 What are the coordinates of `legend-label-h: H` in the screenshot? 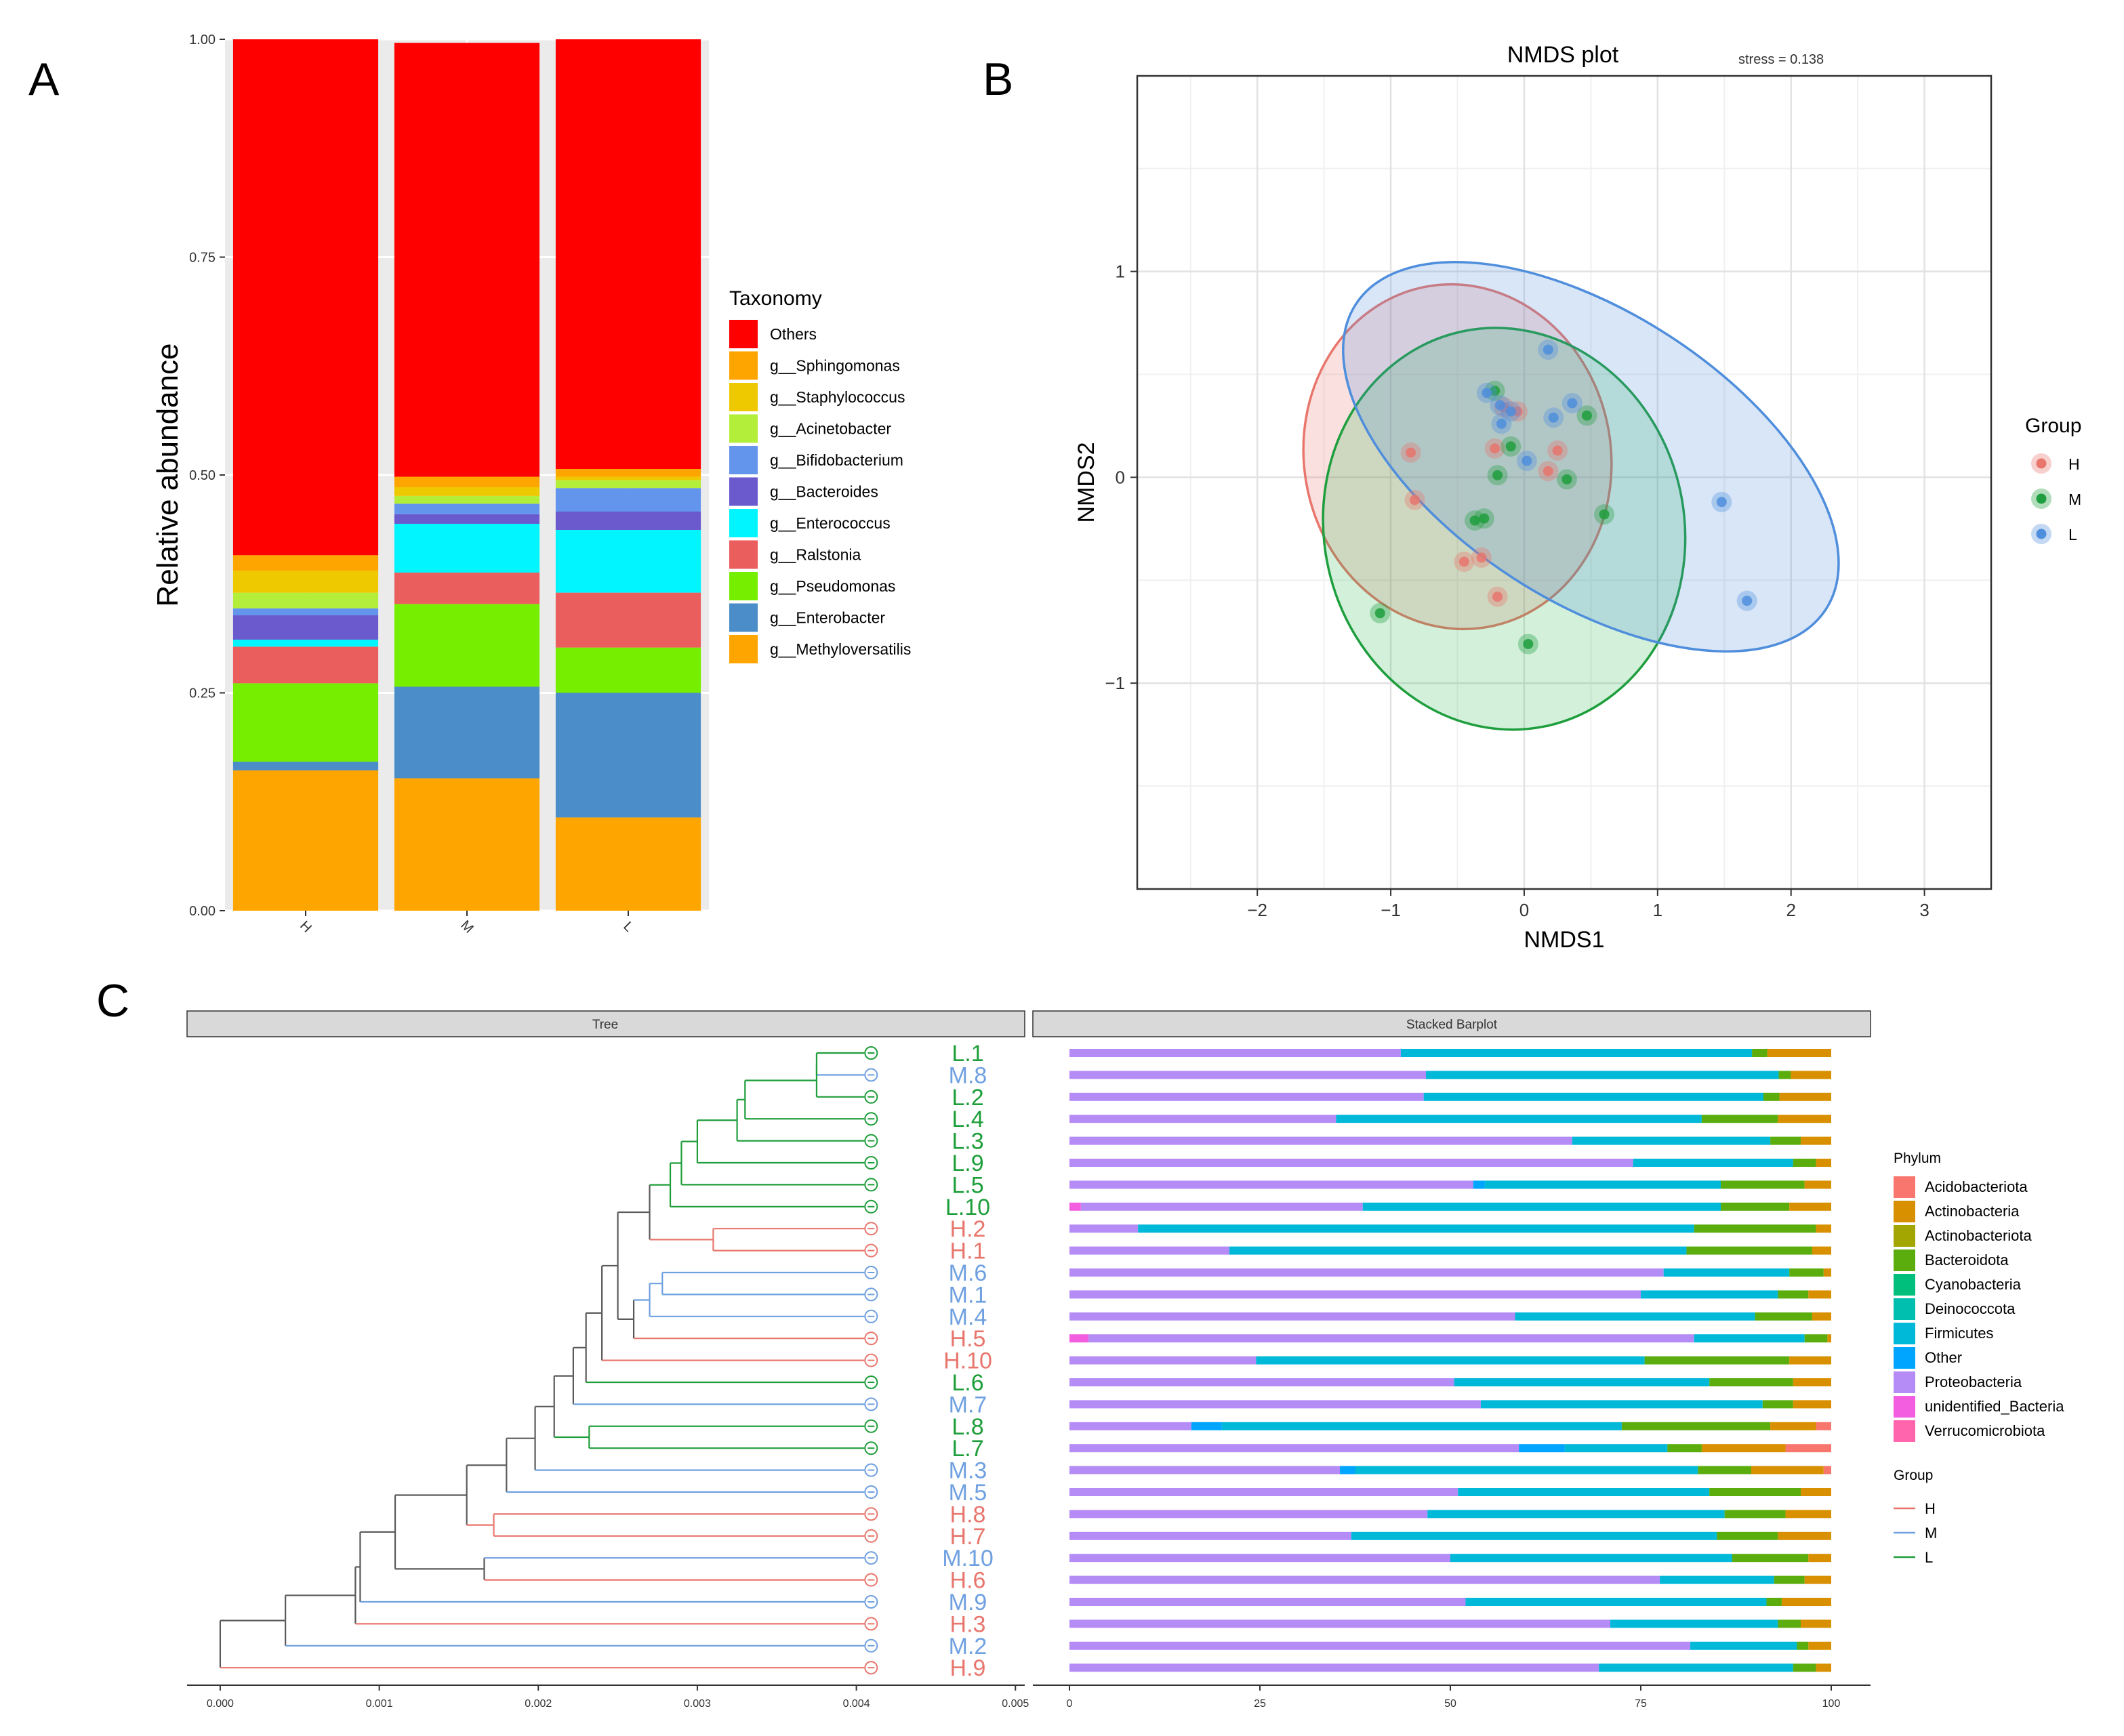 It's located at (2074, 464).